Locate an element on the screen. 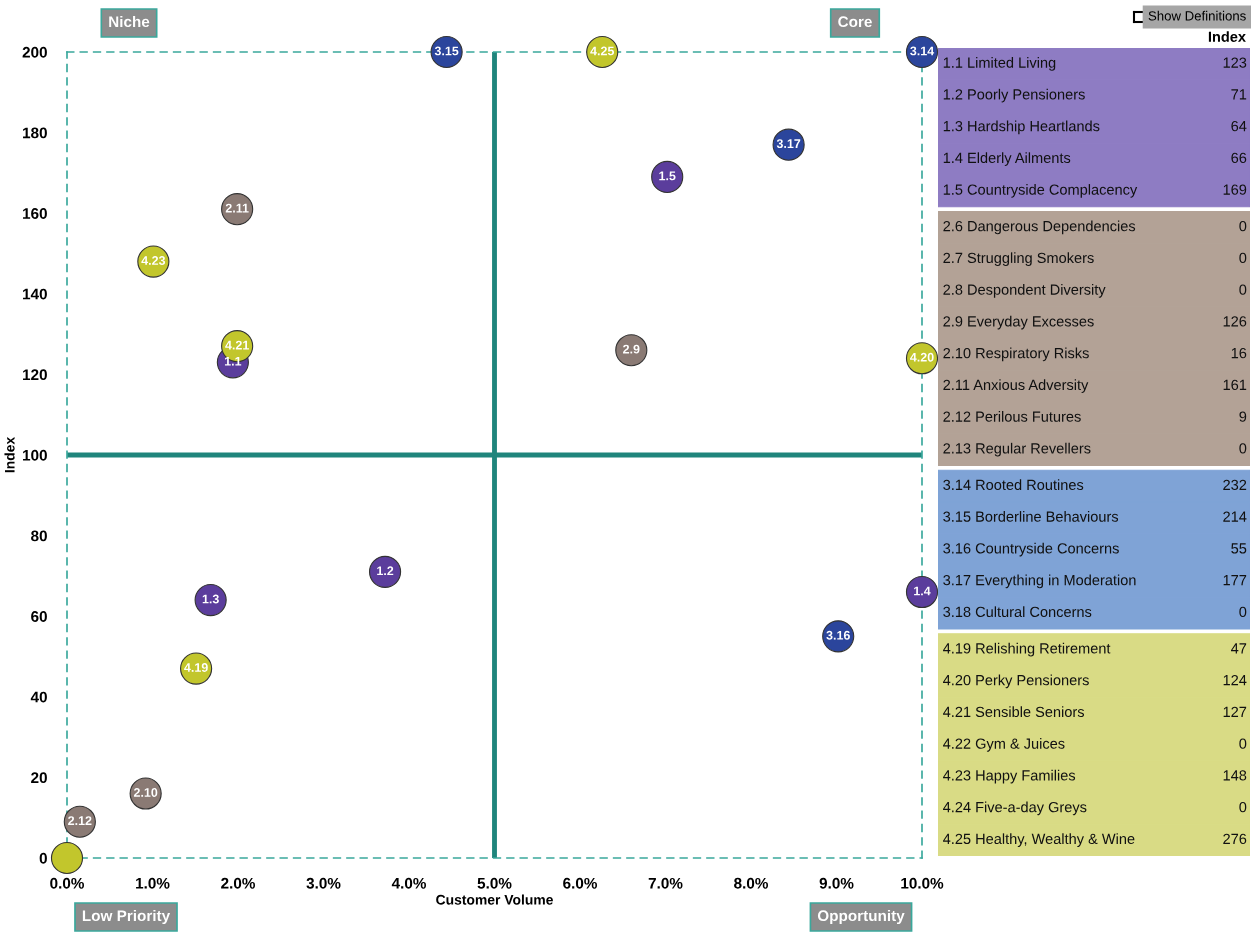 This screenshot has width=1251, height=932. annotation: 1.2 is located at coordinates (385, 571).